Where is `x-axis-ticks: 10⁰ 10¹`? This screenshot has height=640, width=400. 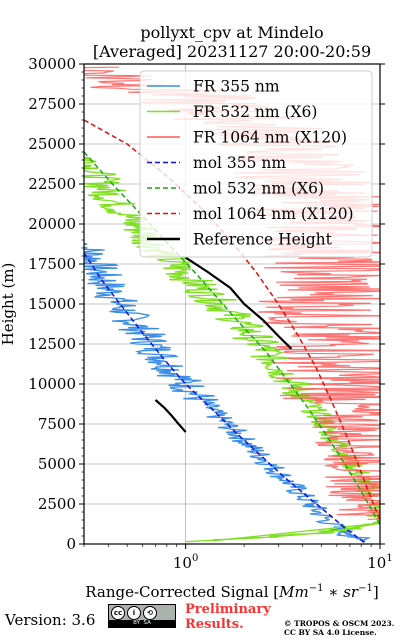 x-axis-ticks: 10⁰ 10¹ is located at coordinates (238, 558).